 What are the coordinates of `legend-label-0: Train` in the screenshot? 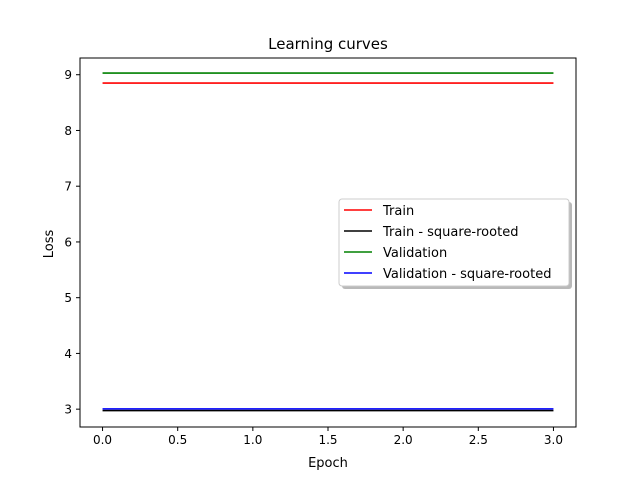 It's located at (398, 211).